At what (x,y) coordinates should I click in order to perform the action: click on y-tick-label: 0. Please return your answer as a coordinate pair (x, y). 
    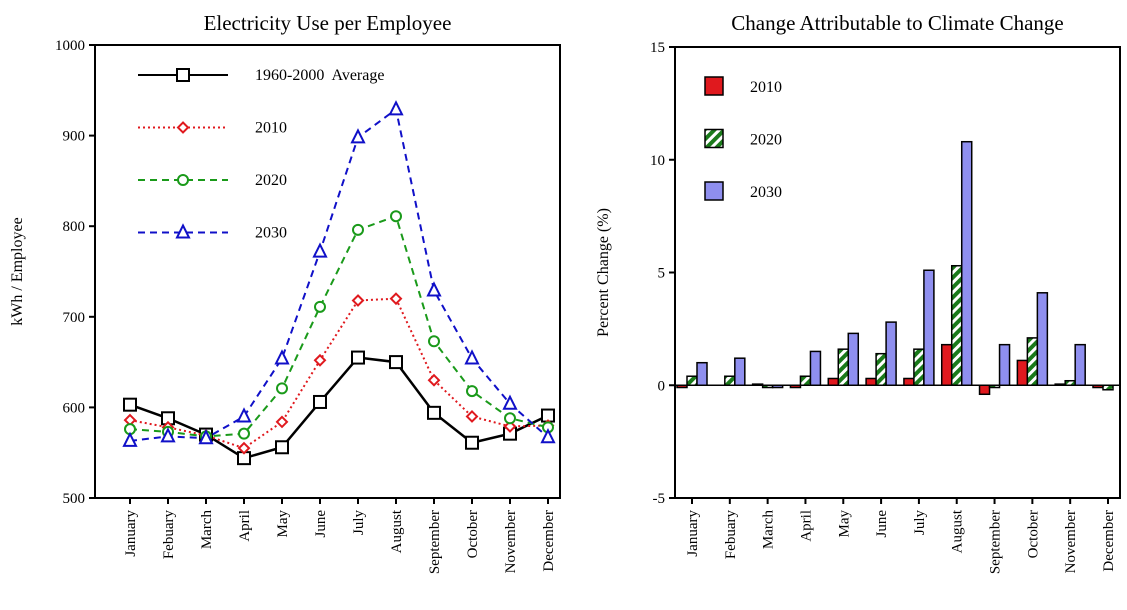
    Looking at the image, I should click on (662, 386).